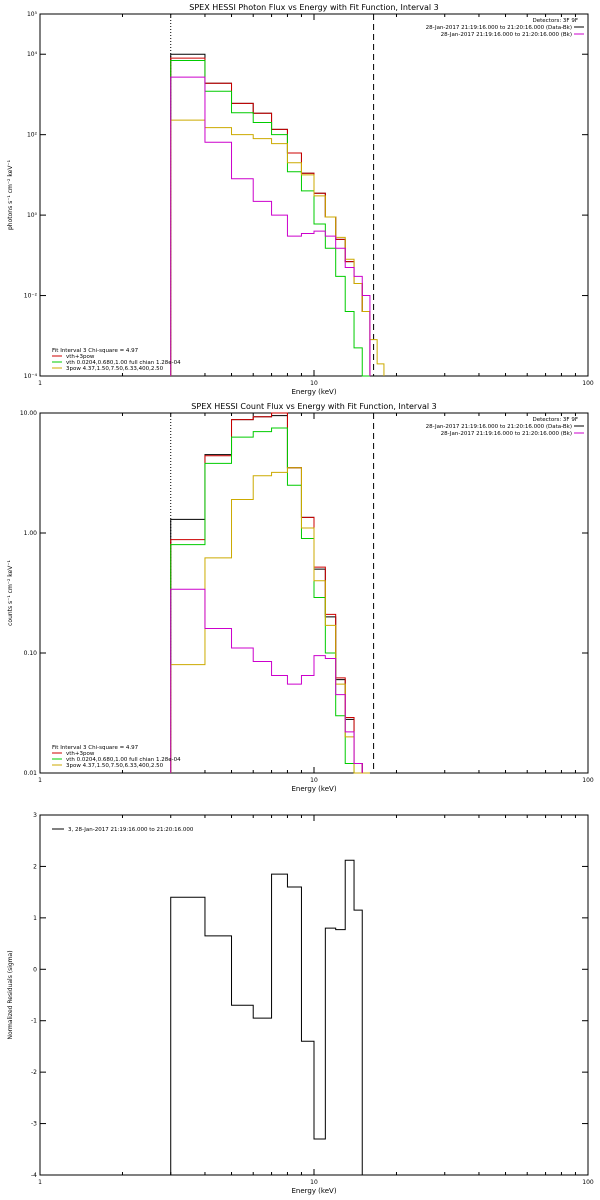 The width and height of the screenshot is (600, 1200). What do you see at coordinates (35, 815) in the screenshot?
I see `y-tick-label: 3` at bounding box center [35, 815].